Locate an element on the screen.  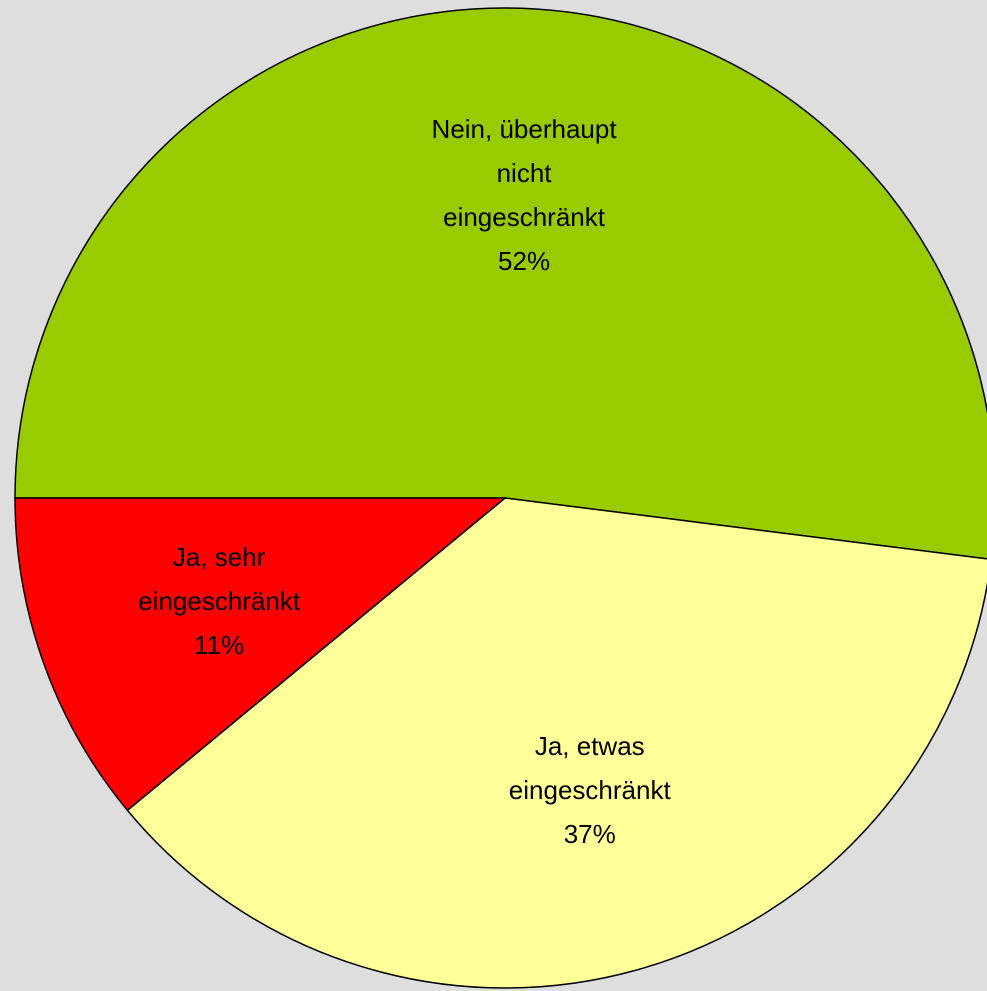
slice-label: Nein, überhaupt nicht eingeschränkt 52% is located at coordinates (524, 195).